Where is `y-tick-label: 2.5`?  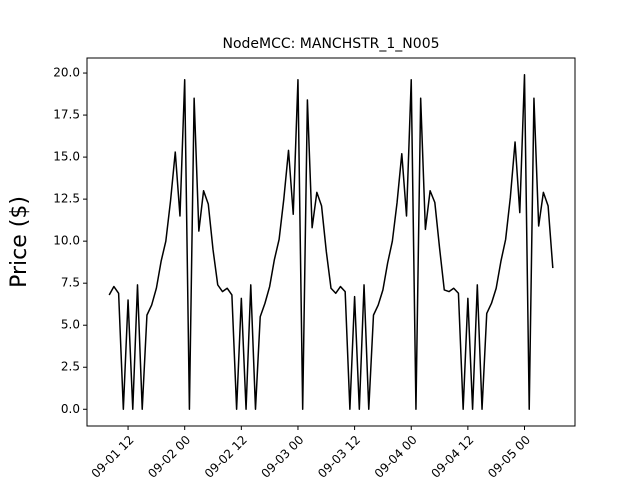 y-tick-label: 2.5 is located at coordinates (70, 367).